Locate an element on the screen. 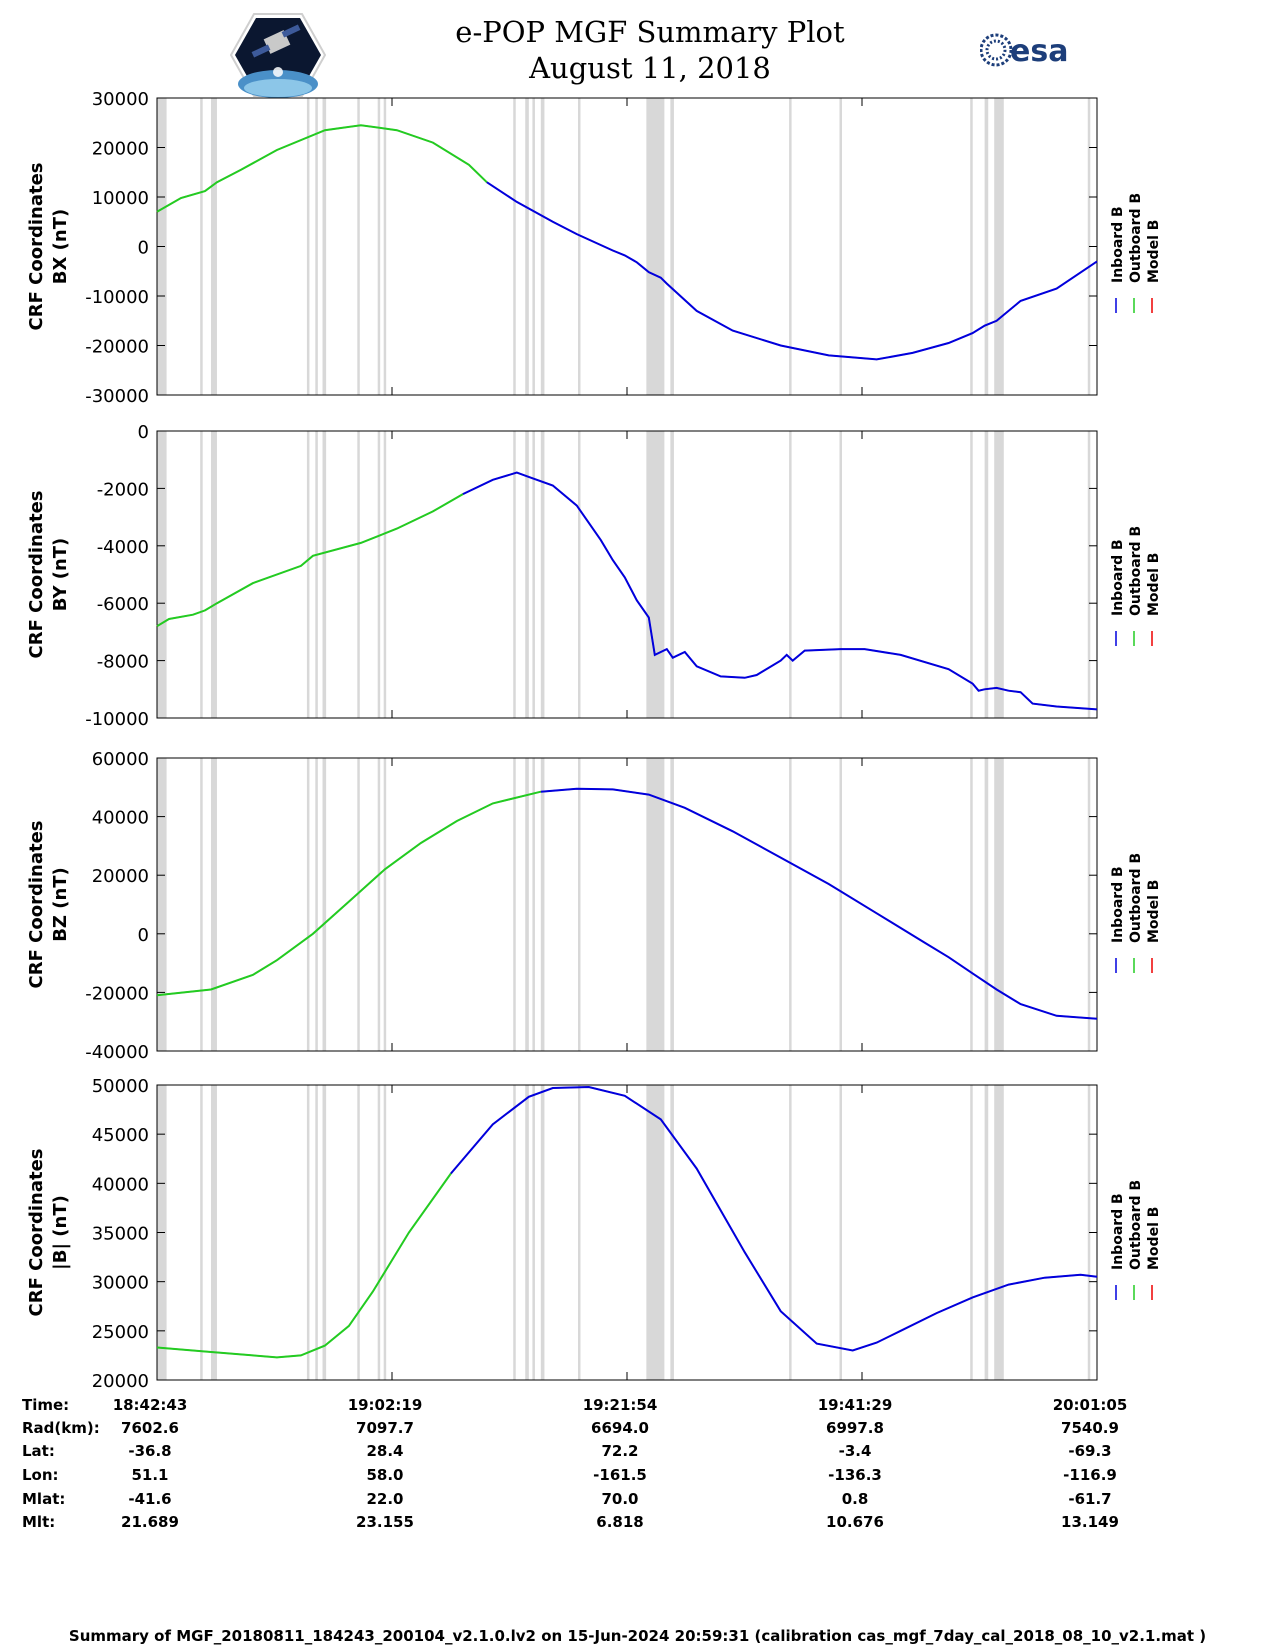 This screenshot has height=1650, width=1275. y-tick-label: -2000 is located at coordinates (123, 489).